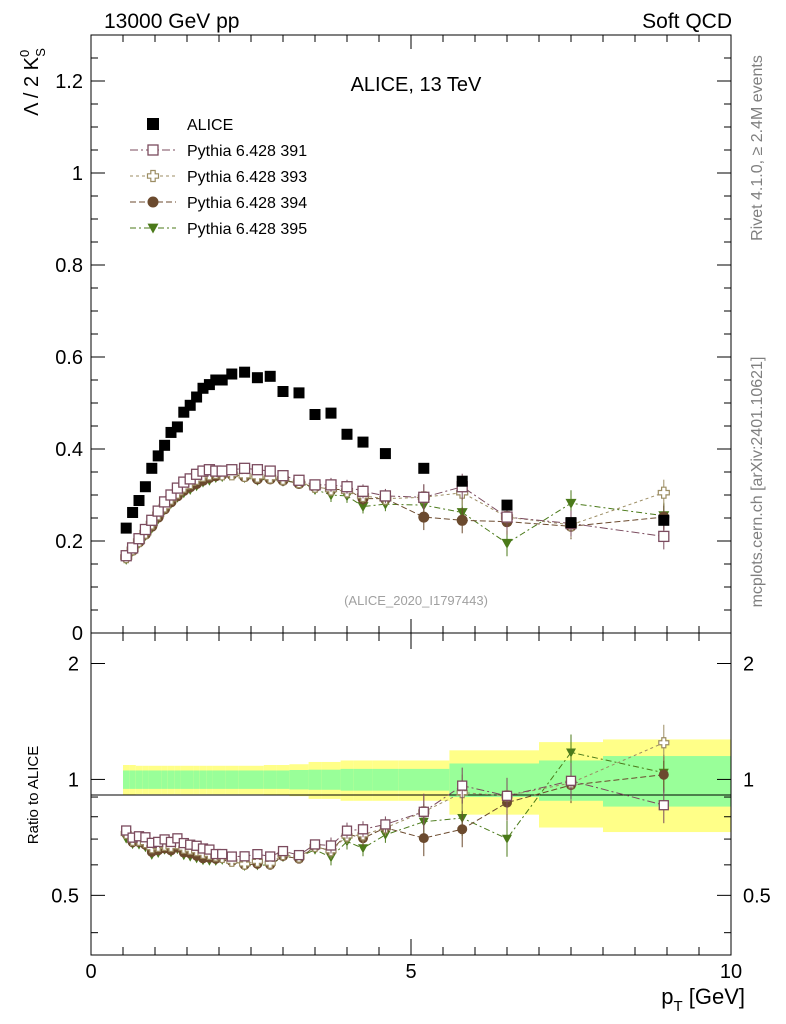 The width and height of the screenshot is (786, 1024). I want to click on analysis-id-label: (ALICE_2020_I1797443), so click(416, 600).